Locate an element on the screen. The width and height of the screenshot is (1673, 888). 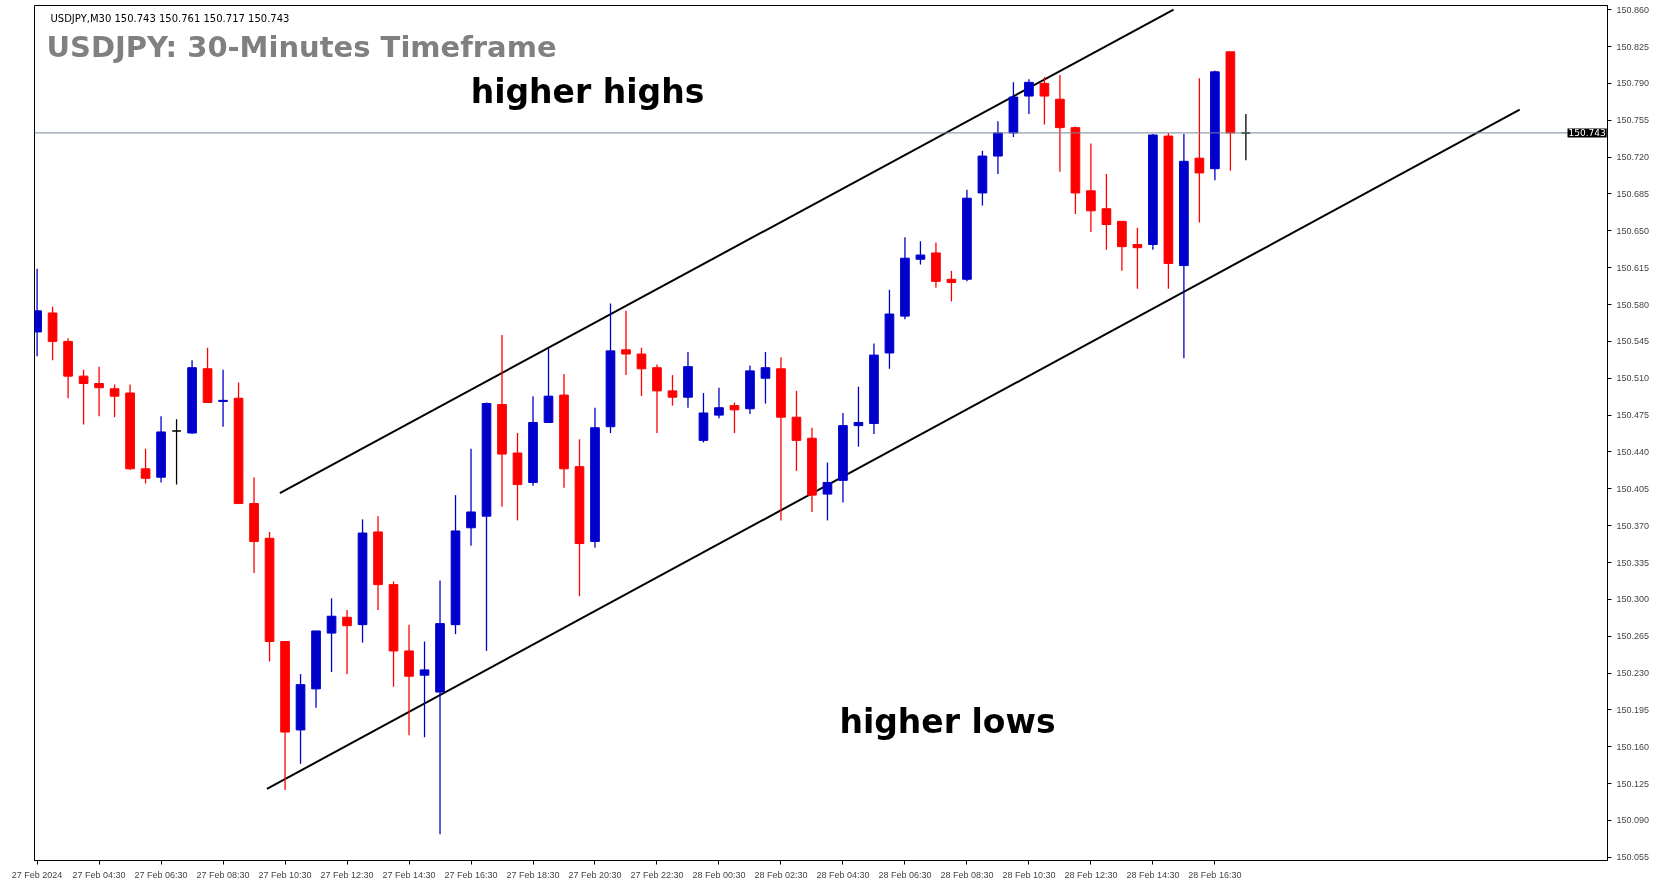
y-tick-label: 150.475 is located at coordinates (1633, 415).